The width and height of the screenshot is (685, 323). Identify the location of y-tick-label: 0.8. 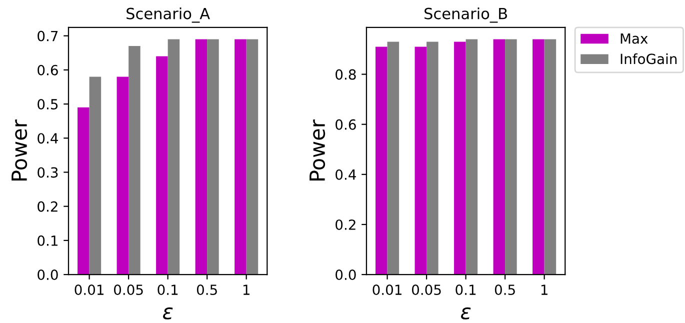
(346, 74).